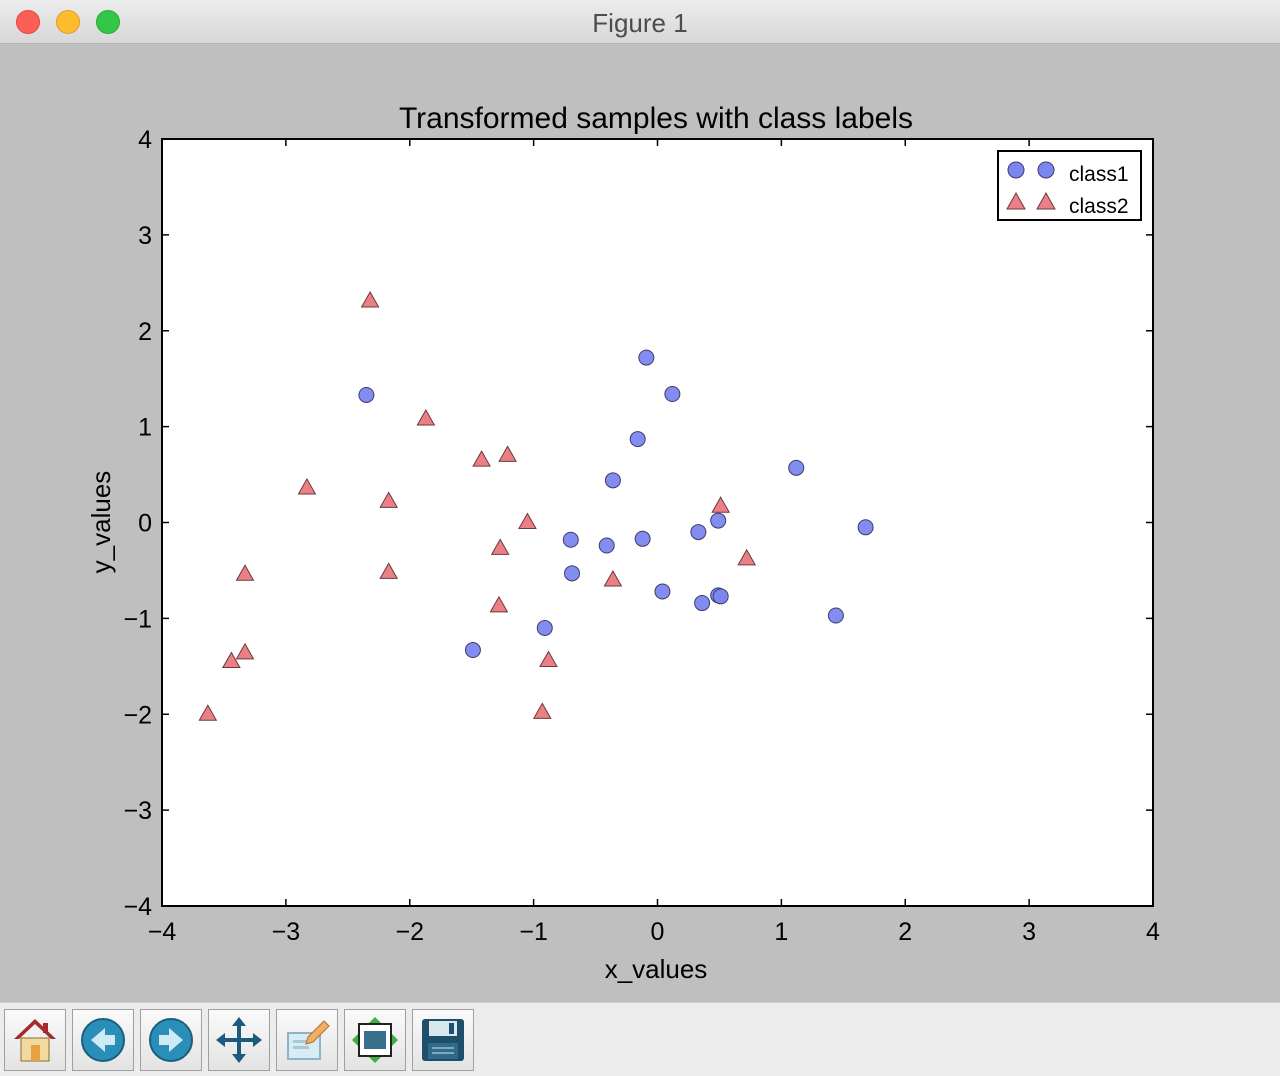  I want to click on subplots-button, so click(375, 1040).